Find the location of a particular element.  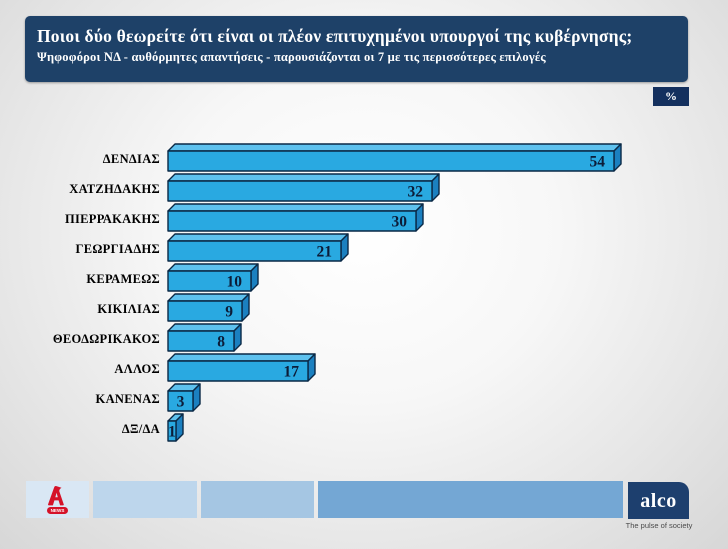

chart-row: ΚΙΚΙΛΙΑΣ 9 is located at coordinates (364, 308).